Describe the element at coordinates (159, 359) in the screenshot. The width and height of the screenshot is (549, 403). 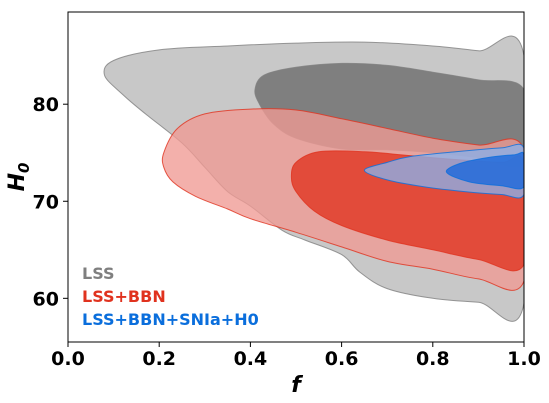
I see `x-tick-label: 0.2` at that location.